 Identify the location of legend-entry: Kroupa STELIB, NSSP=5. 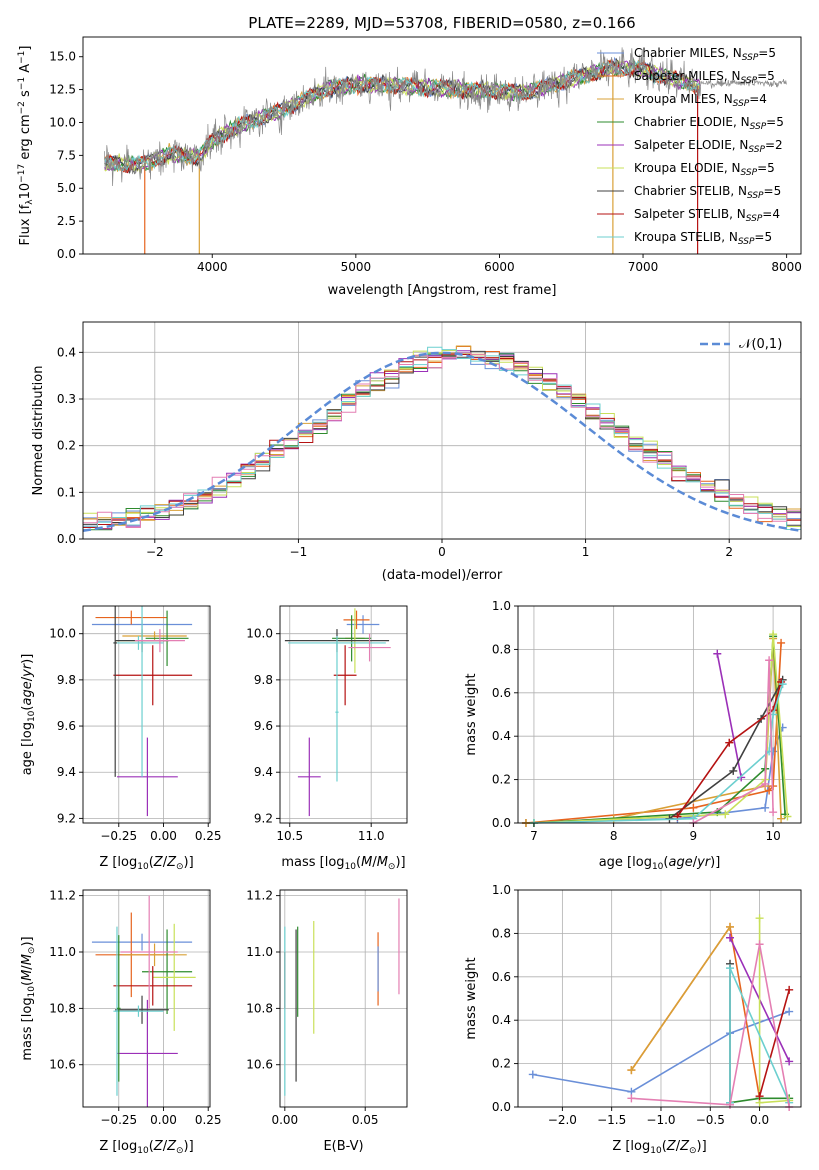
(703, 238).